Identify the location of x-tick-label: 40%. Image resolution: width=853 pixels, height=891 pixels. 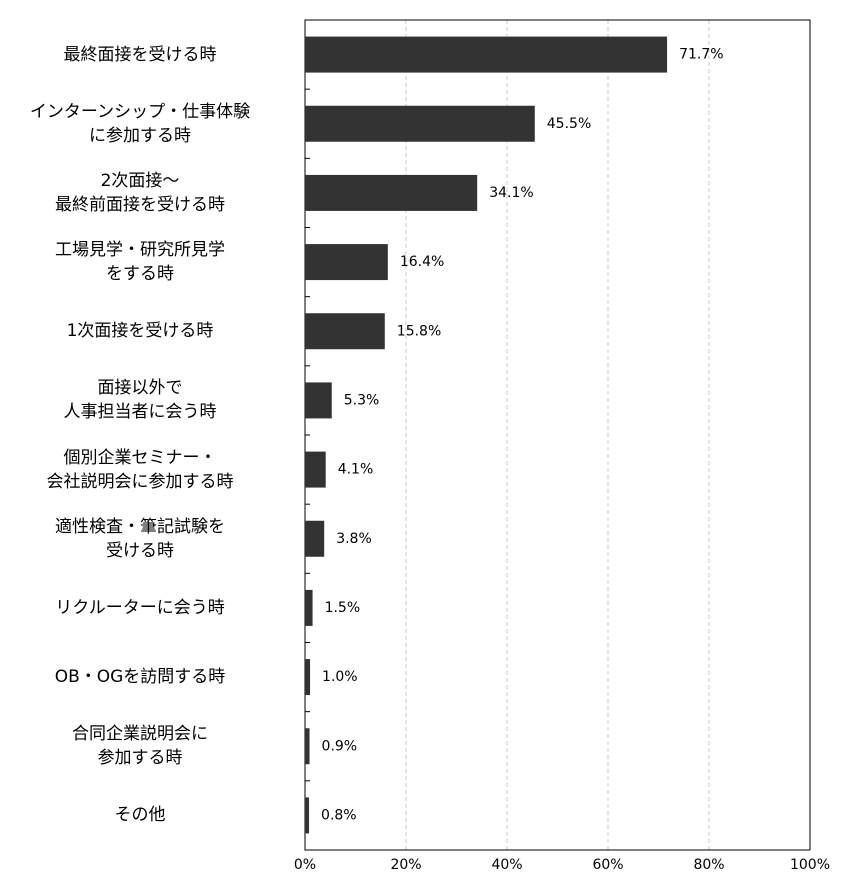
(506, 865).